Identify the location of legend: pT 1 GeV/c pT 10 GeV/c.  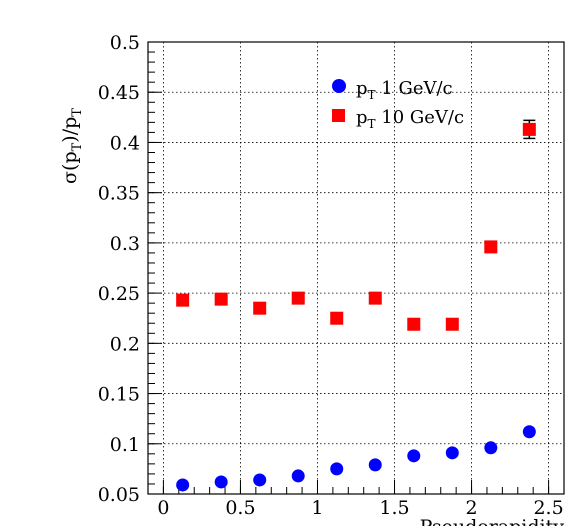
(398, 104).